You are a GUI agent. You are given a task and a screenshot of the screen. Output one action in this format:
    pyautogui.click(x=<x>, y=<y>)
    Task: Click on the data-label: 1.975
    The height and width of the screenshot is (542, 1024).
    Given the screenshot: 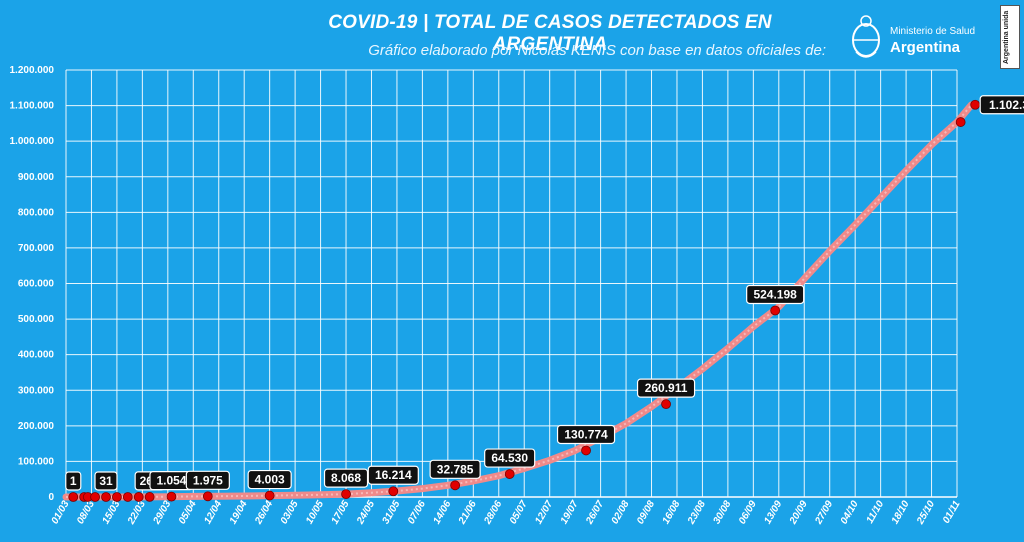 What is the action you would take?
    pyautogui.click(x=208, y=480)
    